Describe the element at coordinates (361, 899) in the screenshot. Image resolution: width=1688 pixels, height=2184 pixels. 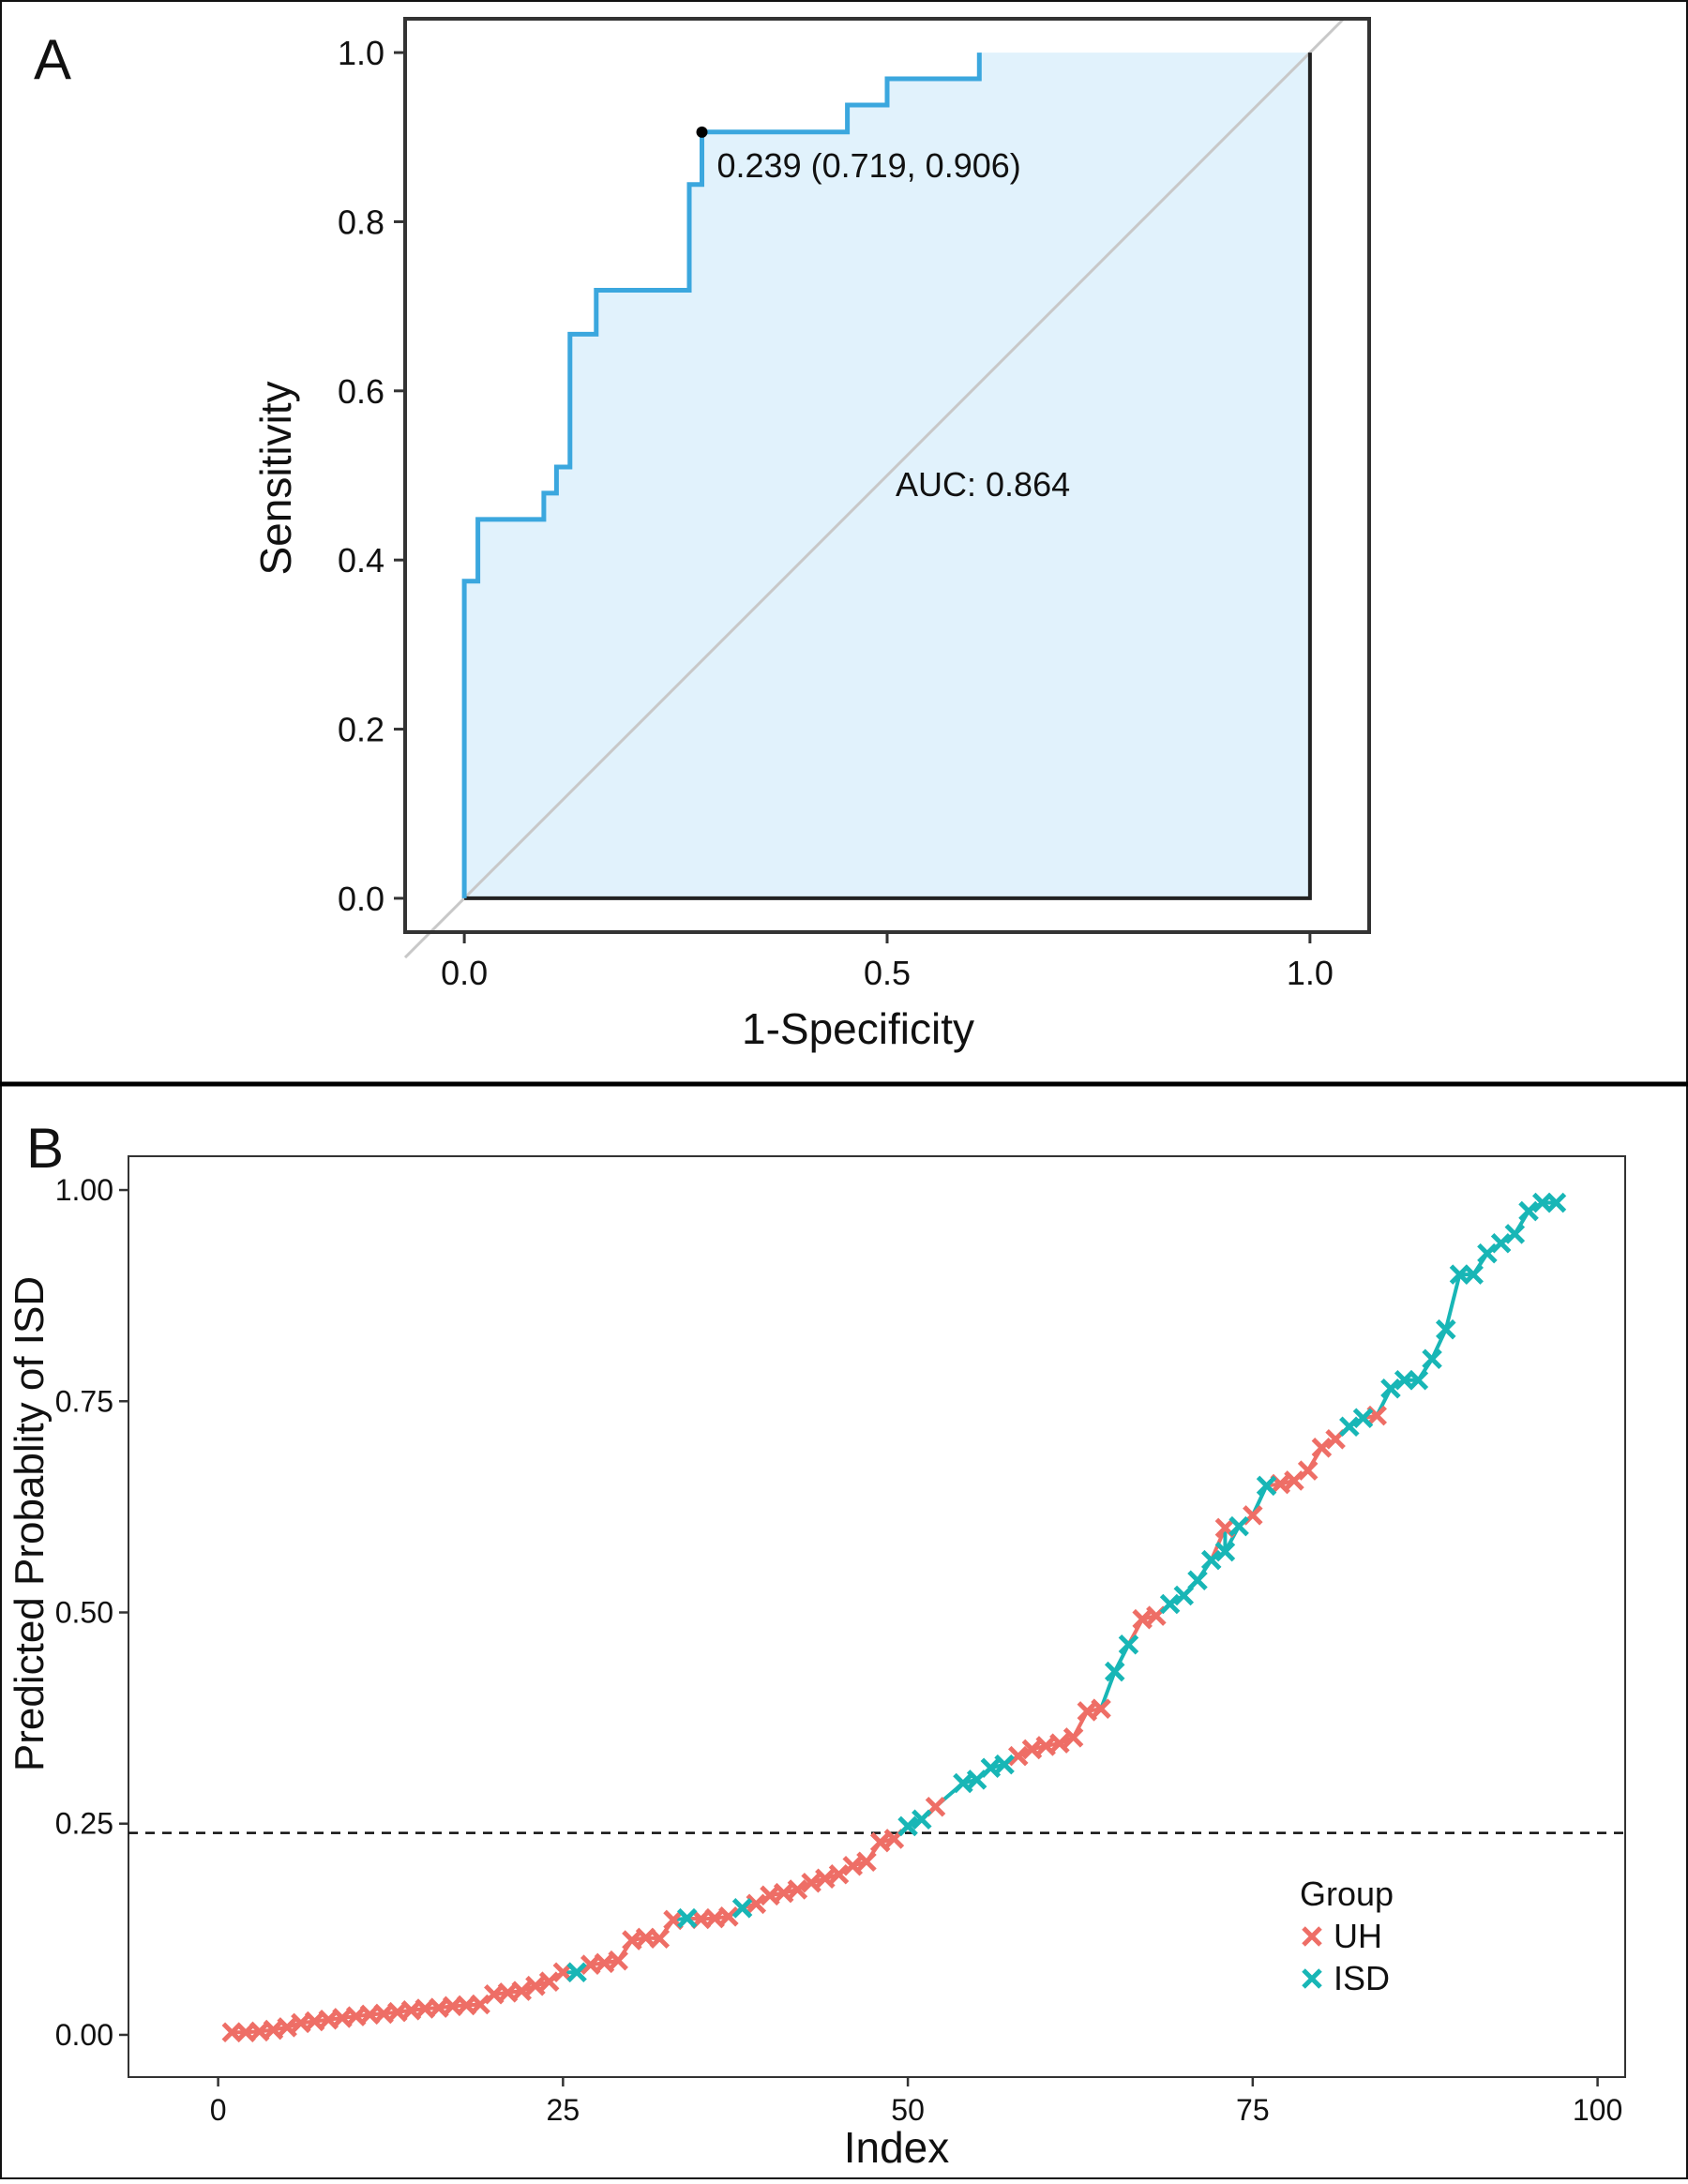
I see `y-tick-label: 0.0` at that location.